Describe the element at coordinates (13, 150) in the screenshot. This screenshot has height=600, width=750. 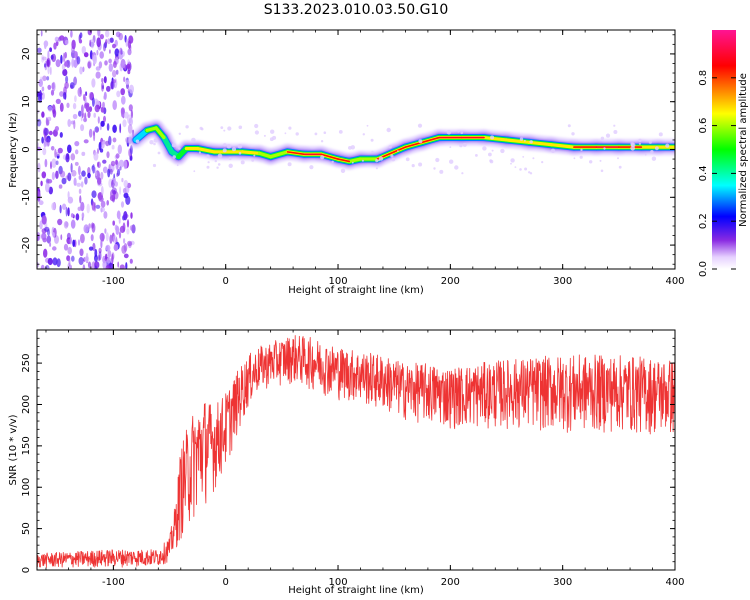
I see `spectrogram-ylabel: Frequency (Hz)` at that location.